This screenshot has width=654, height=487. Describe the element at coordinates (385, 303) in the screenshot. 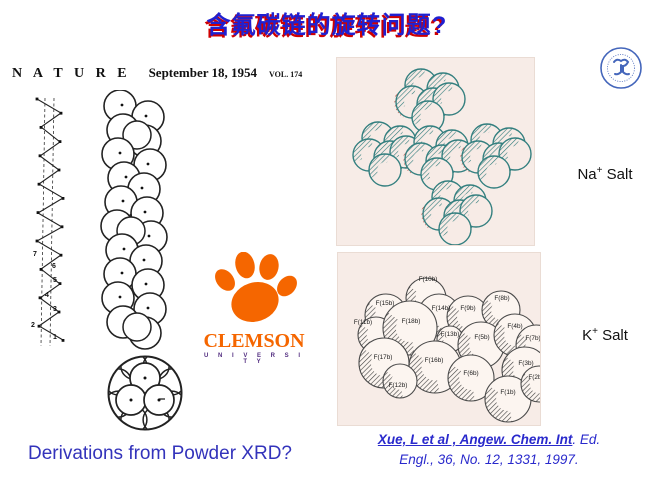

I see `atom-label: F(15b)` at that location.